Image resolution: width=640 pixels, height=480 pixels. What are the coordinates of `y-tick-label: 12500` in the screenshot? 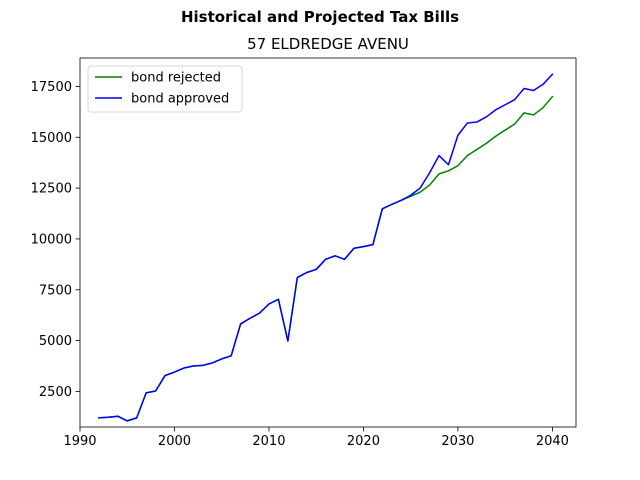 It's located at (51, 189).